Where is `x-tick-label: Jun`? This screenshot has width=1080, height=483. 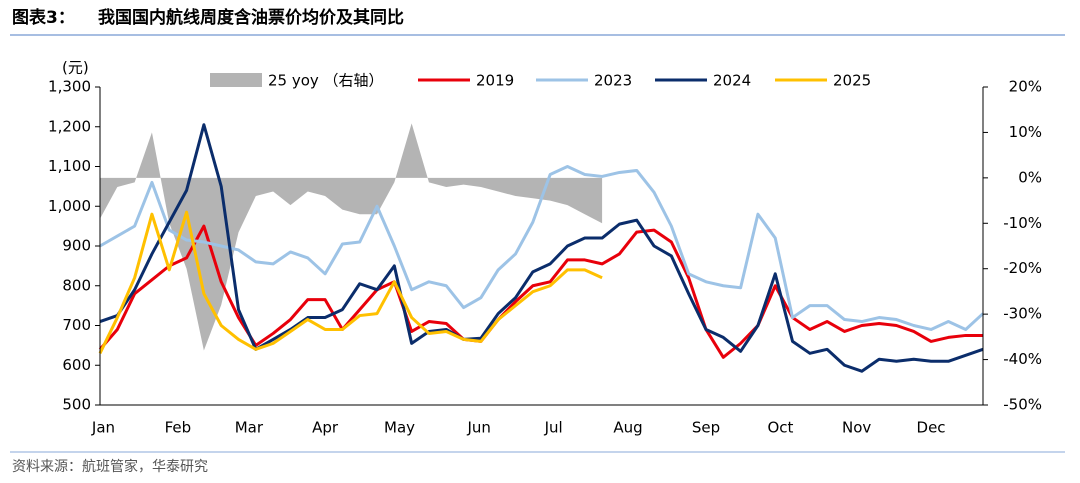
x-tick-label: Jun is located at coordinates (478, 428).